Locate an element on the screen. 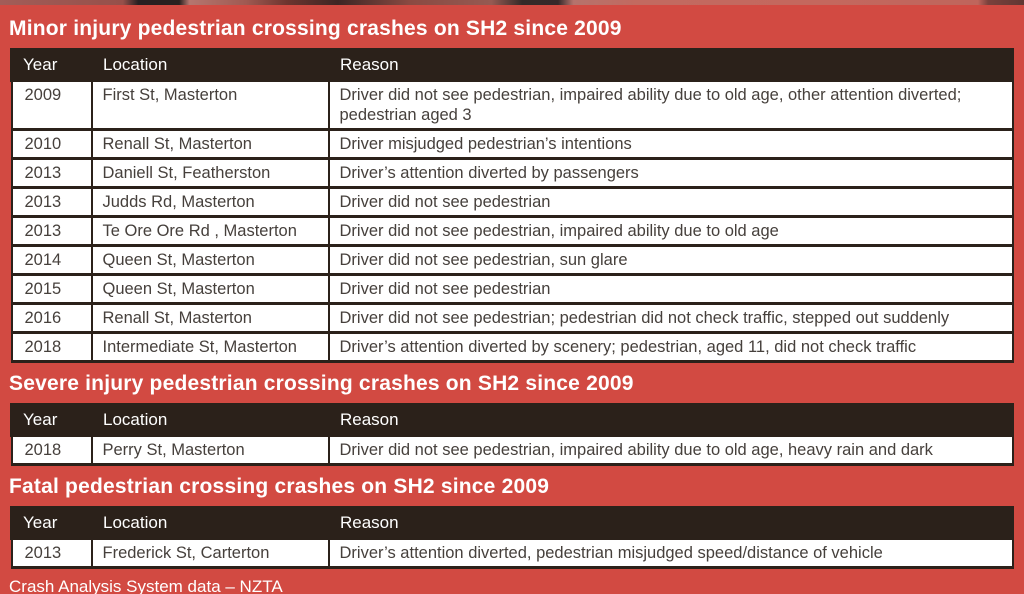  cell-location: Frederick St, Carterton is located at coordinates (210, 553).